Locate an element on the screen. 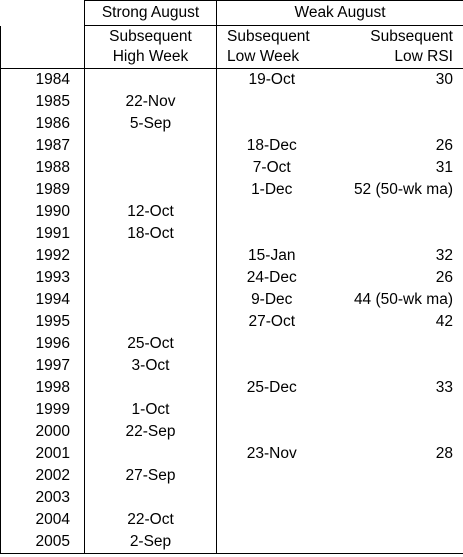  year-cell: 1998 is located at coordinates (42, 388).